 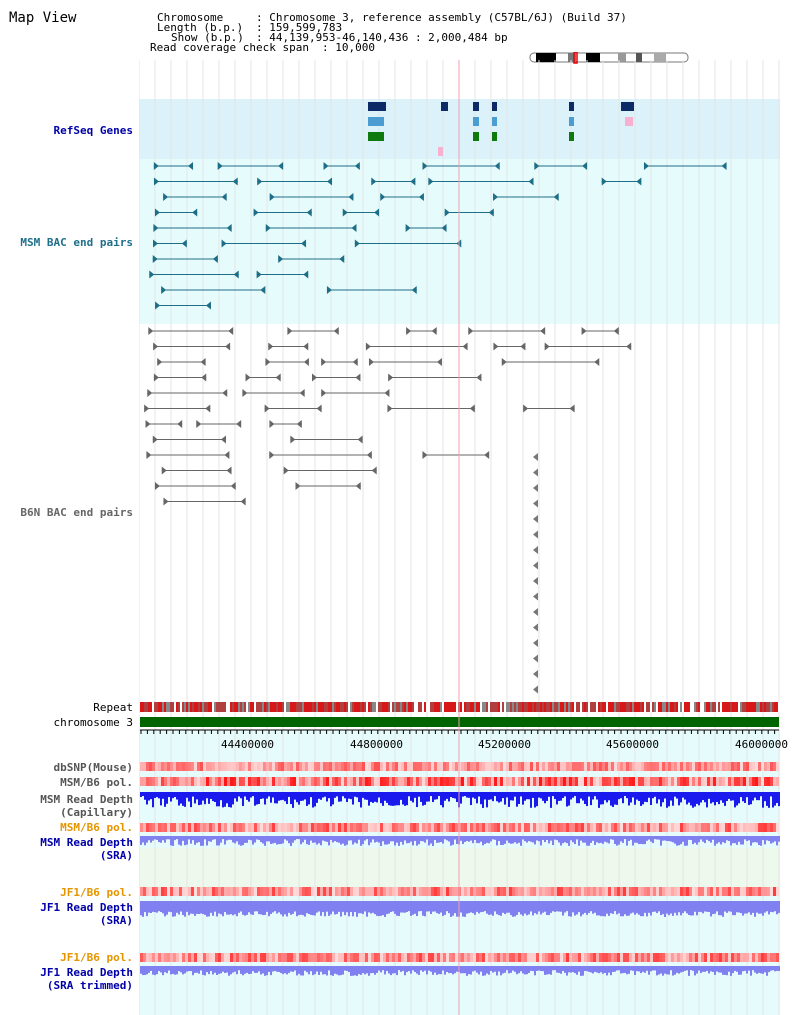 What do you see at coordinates (86, 799) in the screenshot?
I see `track-label-msm-depth-capillary: MSM Read Depth` at bounding box center [86, 799].